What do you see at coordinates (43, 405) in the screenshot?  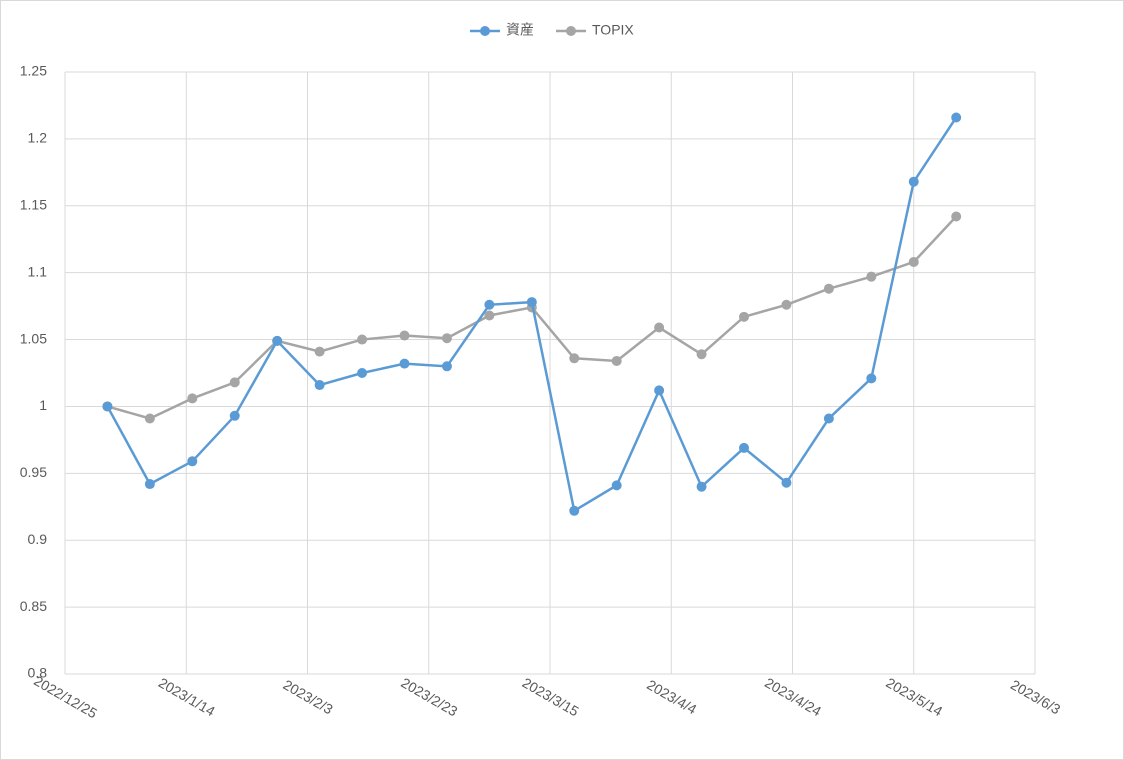 I see `y-tick-label: 1` at bounding box center [43, 405].